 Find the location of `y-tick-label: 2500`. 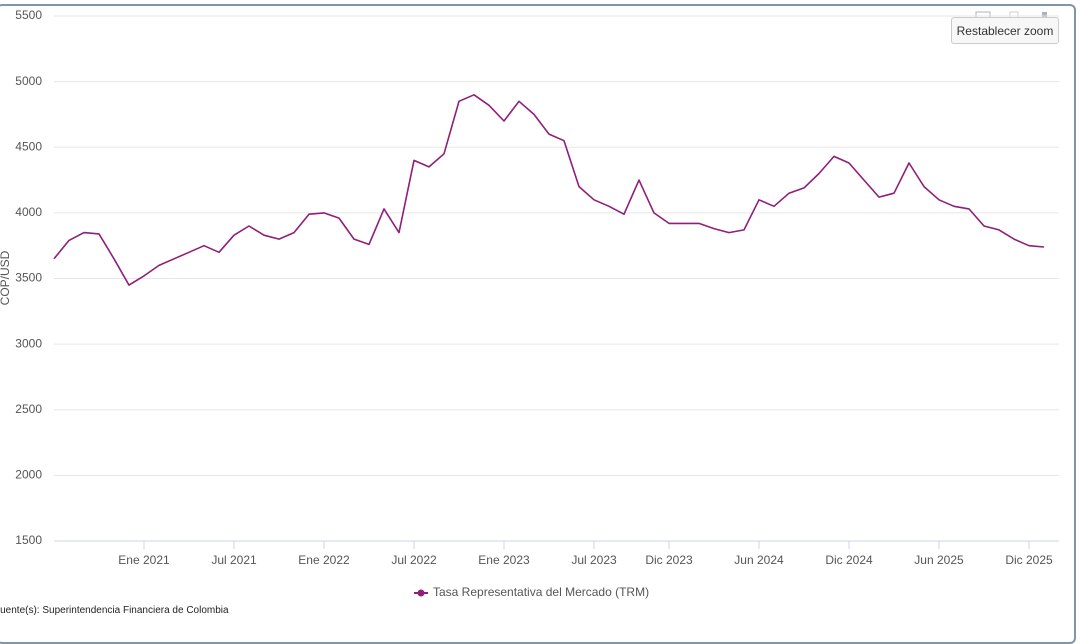

y-tick-label: 2500 is located at coordinates (28, 409).